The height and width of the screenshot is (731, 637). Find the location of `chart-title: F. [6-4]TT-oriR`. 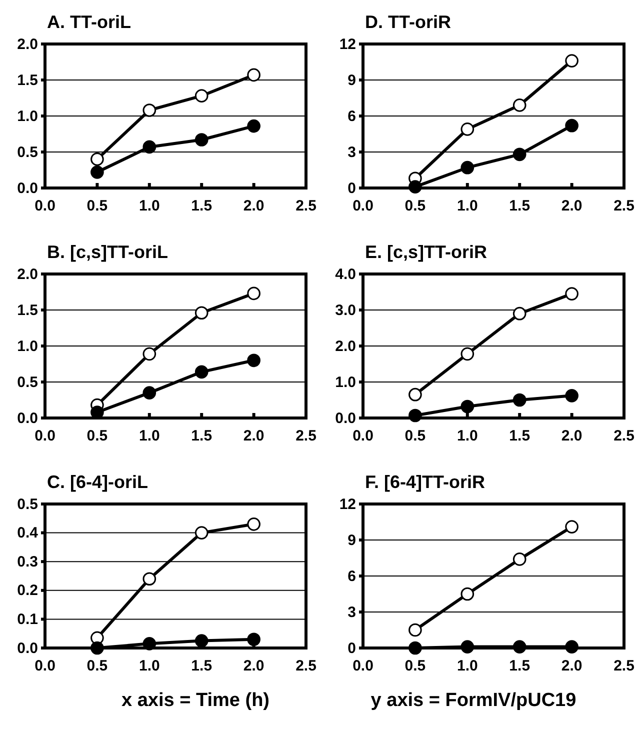

chart-title: F. [6-4]TT-oriR is located at coordinates (425, 482).